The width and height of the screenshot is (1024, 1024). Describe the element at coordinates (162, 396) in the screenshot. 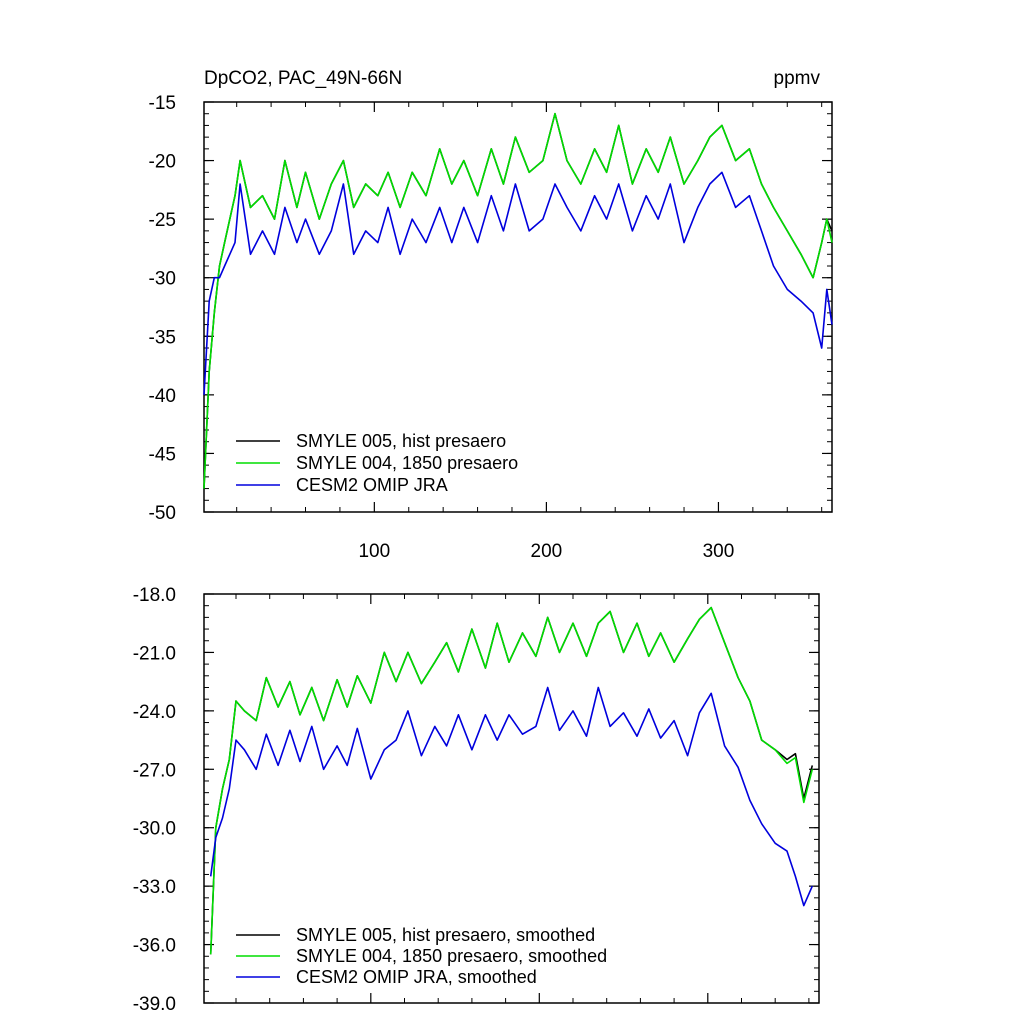

I see `y-tick-label: -40` at that location.